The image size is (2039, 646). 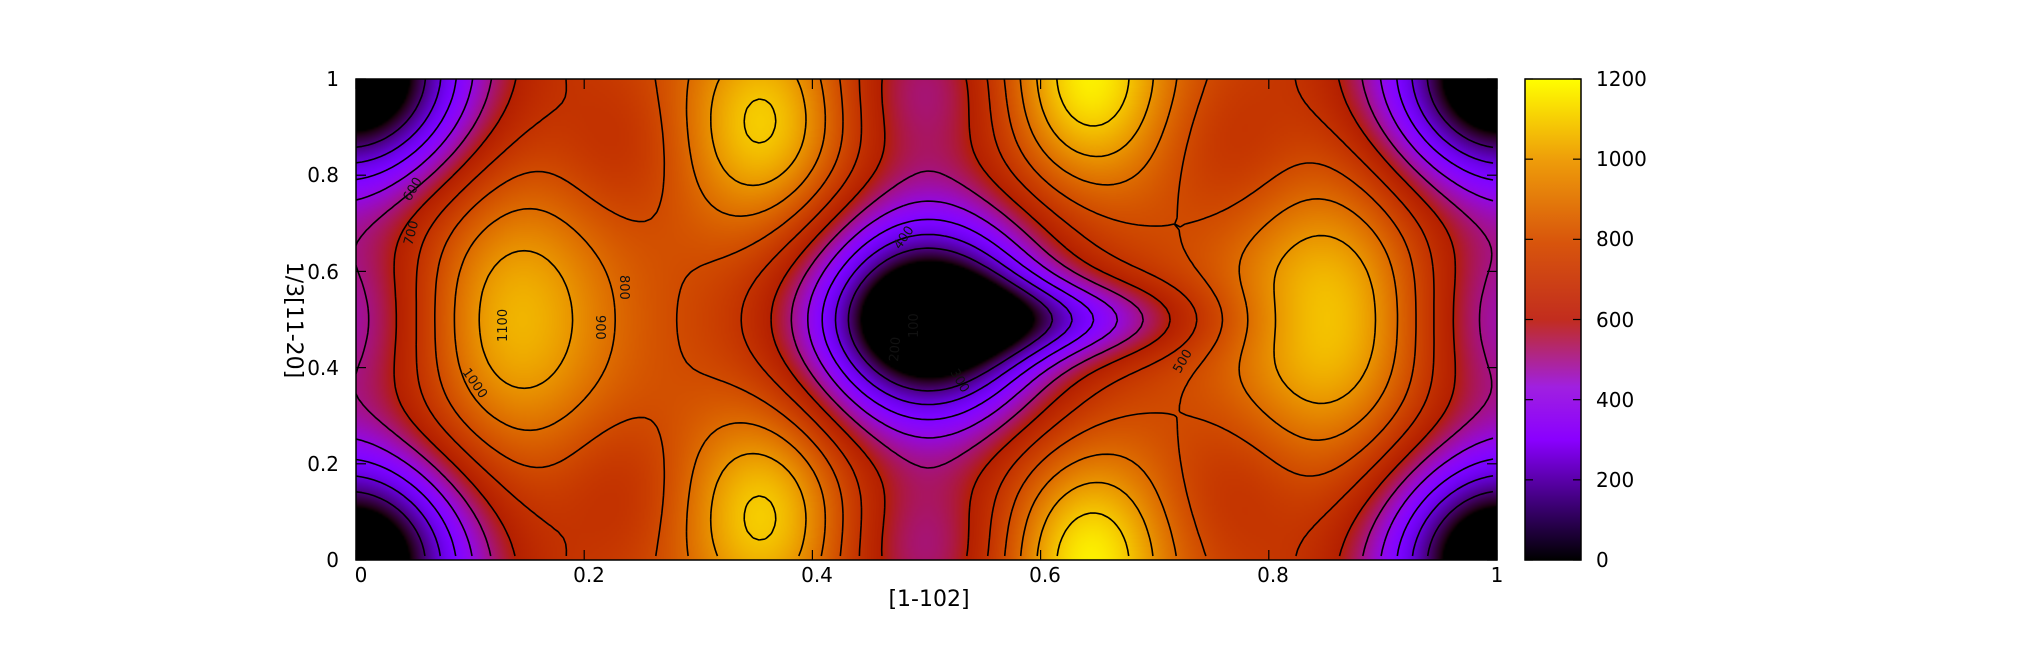 I want to click on x-tick-label: 0, so click(x=361, y=575).